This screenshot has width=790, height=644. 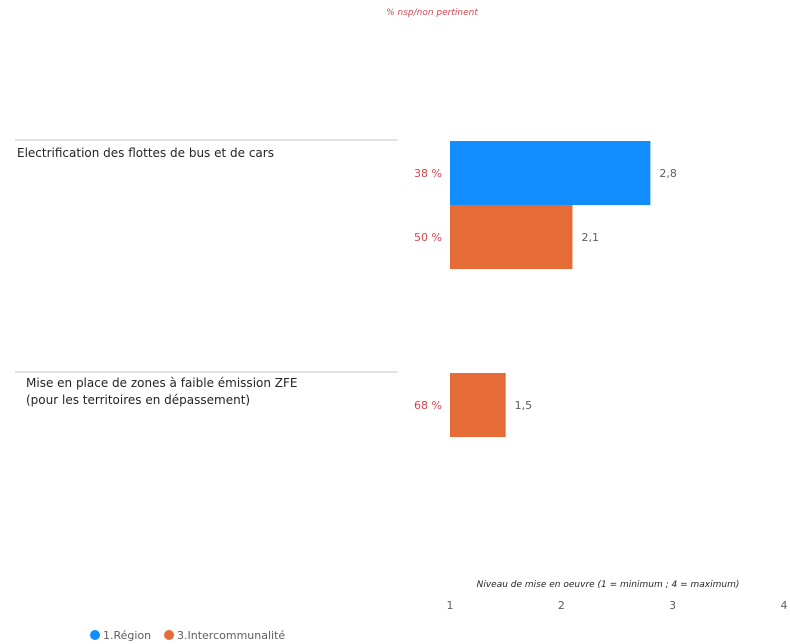 What do you see at coordinates (617, 605) in the screenshot?
I see `x-axis-ticks: 1 2 3 4` at bounding box center [617, 605].